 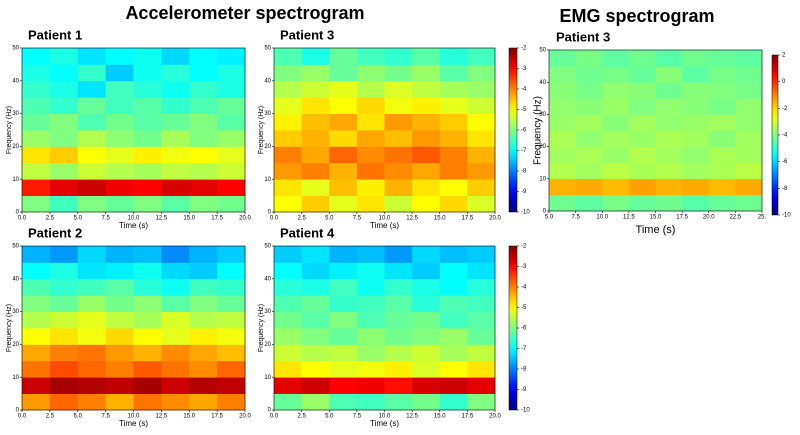 What do you see at coordinates (525, 411) in the screenshot?
I see `colorbar-tick-label: -10` at bounding box center [525, 411].